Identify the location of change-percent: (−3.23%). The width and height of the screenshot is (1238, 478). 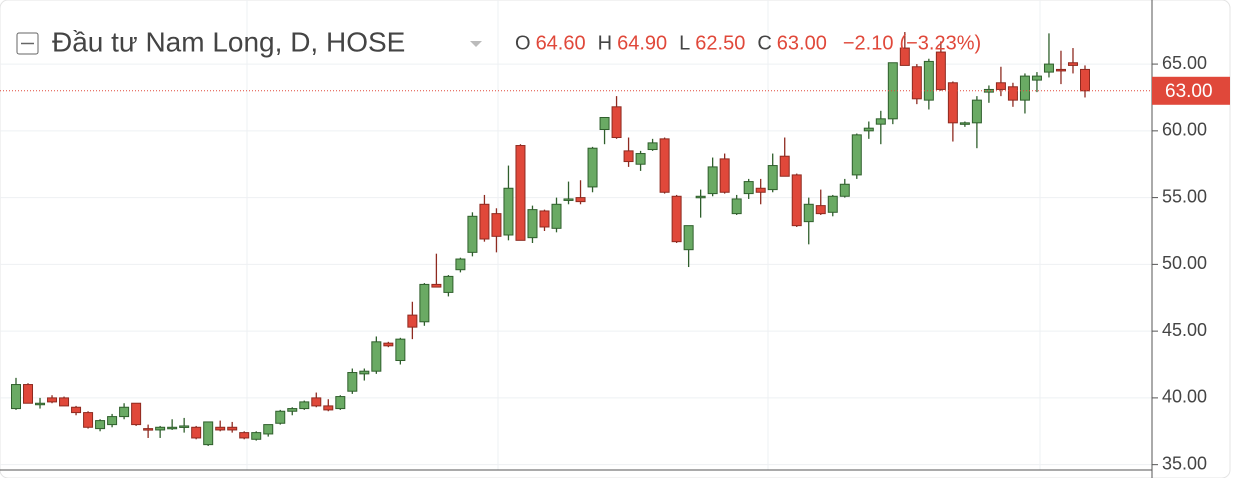
(940, 43).